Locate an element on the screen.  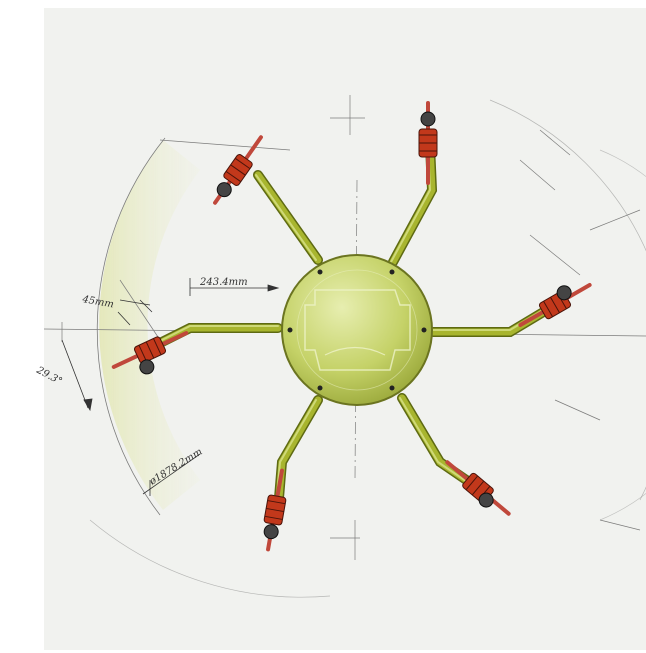
centerline-vertical is located at coordinates (356, 330).